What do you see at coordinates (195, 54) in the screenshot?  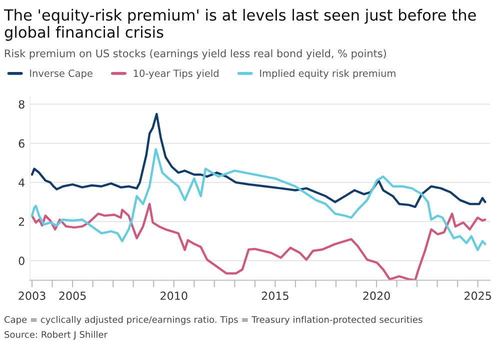 I see `chart-subtitle: Risk premium on US stocks (earnings yield less real bond yield, % points)` at bounding box center [195, 54].